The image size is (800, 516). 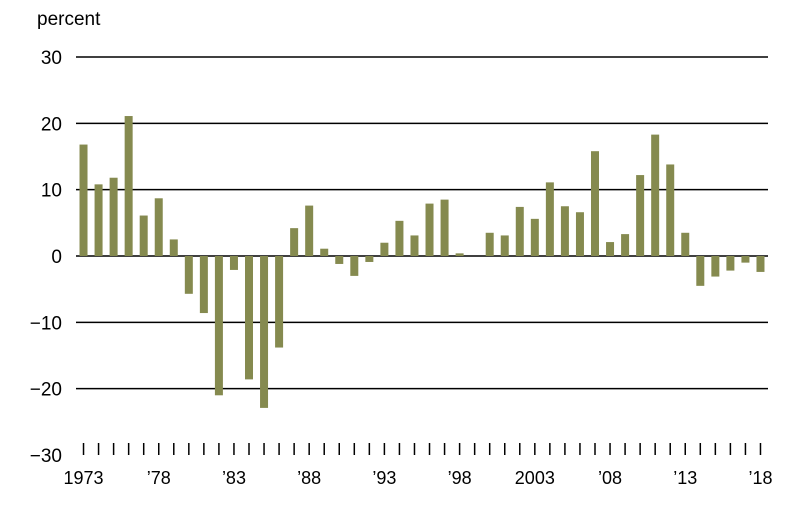 I want to click on x-tick-label: ’08, so click(x=610, y=478).